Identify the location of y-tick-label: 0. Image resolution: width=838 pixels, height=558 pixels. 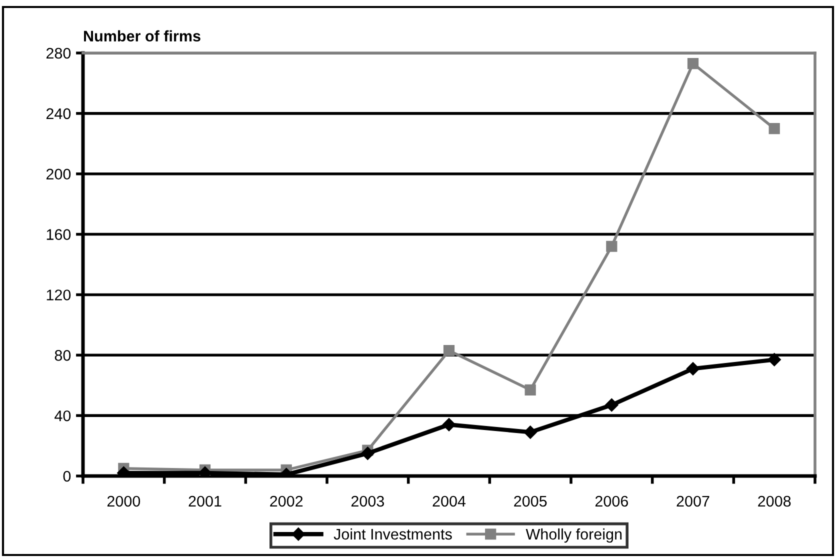
(67, 476).